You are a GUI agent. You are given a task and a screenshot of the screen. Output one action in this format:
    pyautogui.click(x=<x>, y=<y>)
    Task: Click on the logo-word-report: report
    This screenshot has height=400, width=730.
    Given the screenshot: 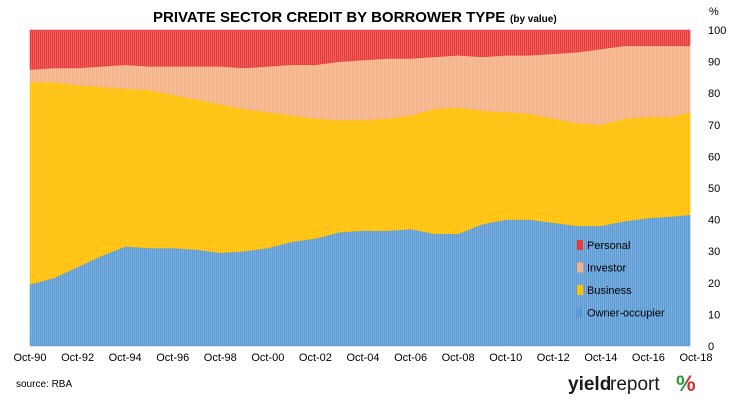 What is the action you would take?
    pyautogui.click(x=635, y=384)
    